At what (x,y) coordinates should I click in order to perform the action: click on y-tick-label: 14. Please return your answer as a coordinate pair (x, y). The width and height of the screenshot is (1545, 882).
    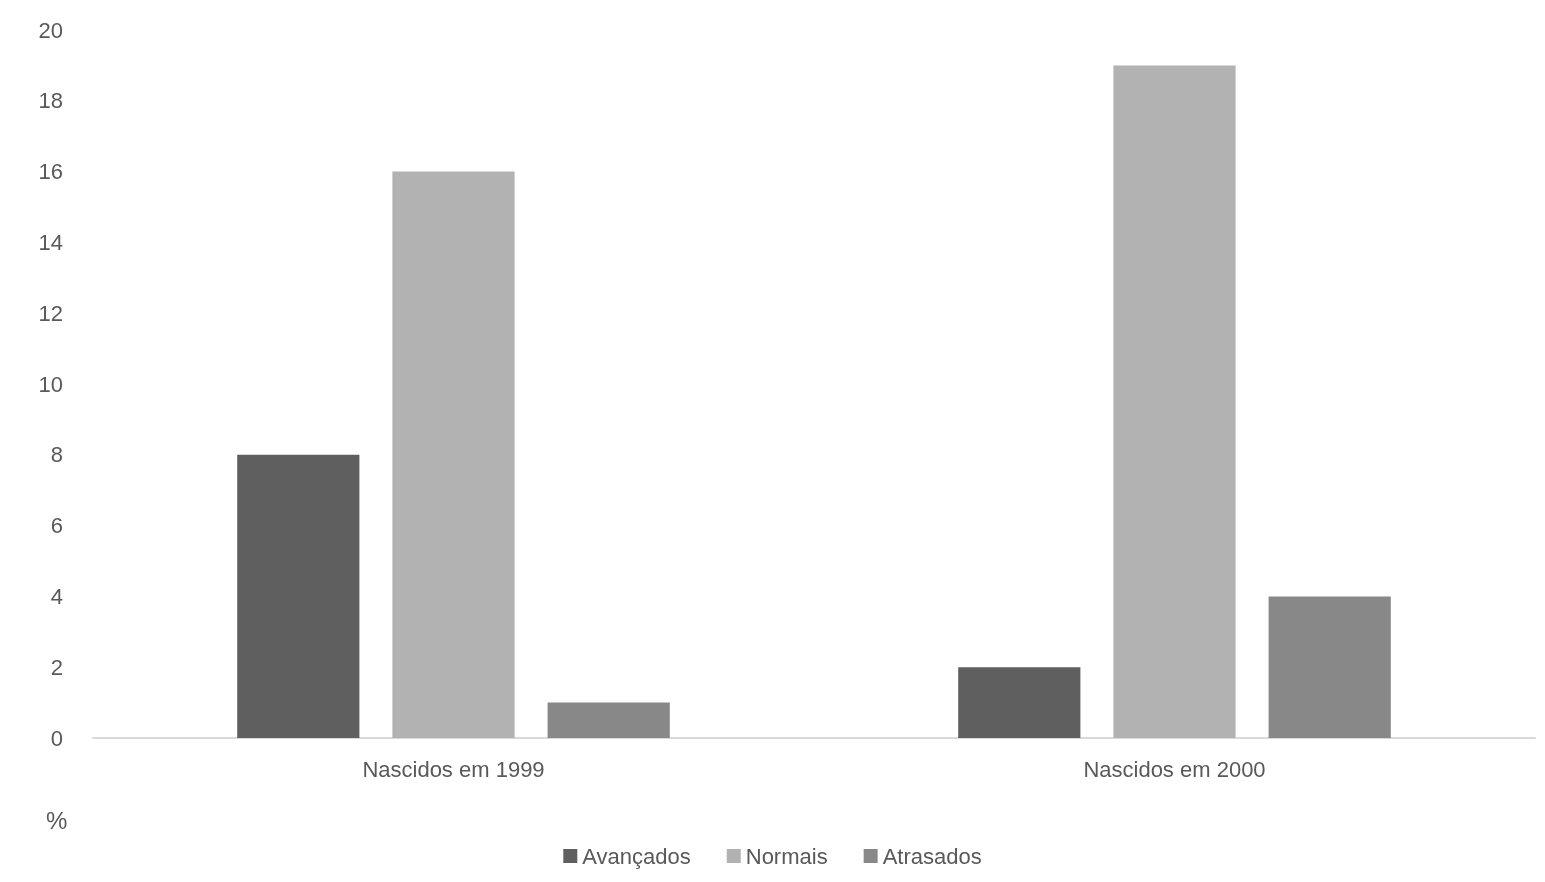
    Looking at the image, I should click on (50, 242).